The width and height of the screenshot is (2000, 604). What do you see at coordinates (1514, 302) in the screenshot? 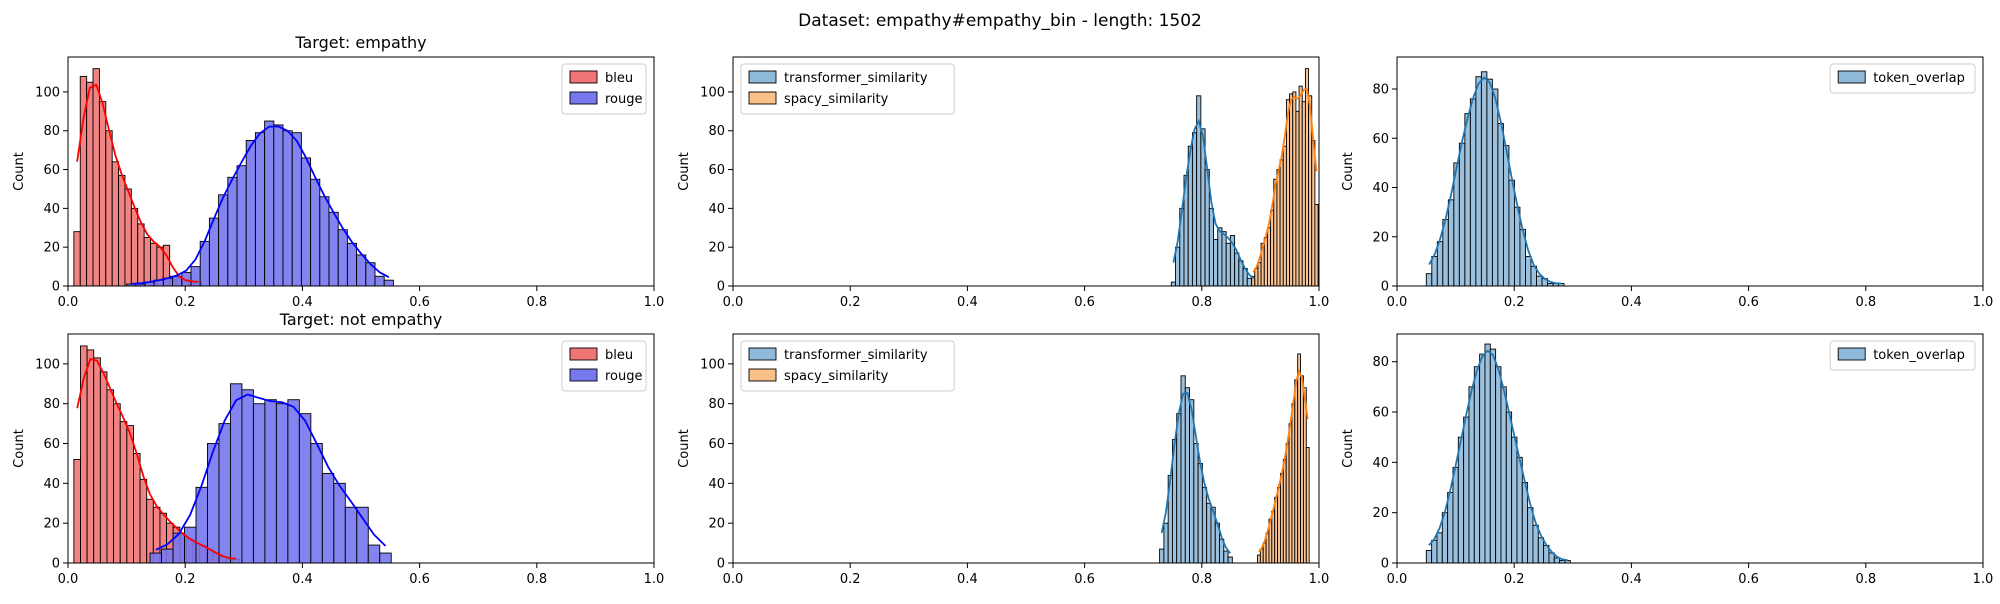
I see `x-tick-label: 0.2` at bounding box center [1514, 302].